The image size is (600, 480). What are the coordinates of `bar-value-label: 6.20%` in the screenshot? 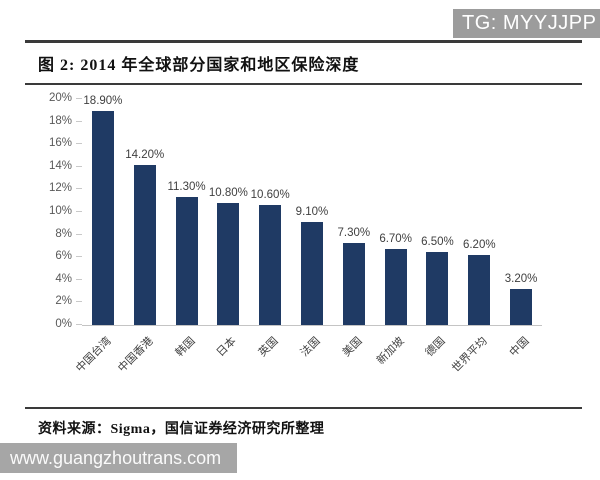 It's located at (479, 244).